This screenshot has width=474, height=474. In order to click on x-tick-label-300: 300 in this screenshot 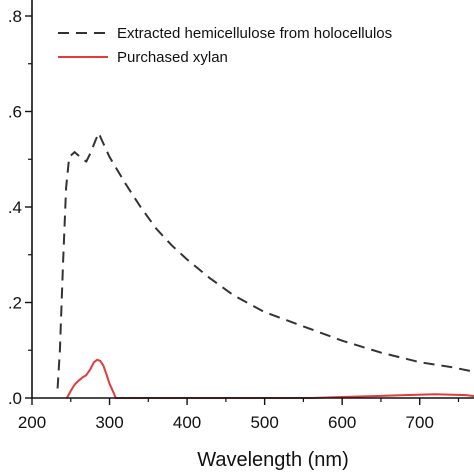, I will do `click(109, 422)`.